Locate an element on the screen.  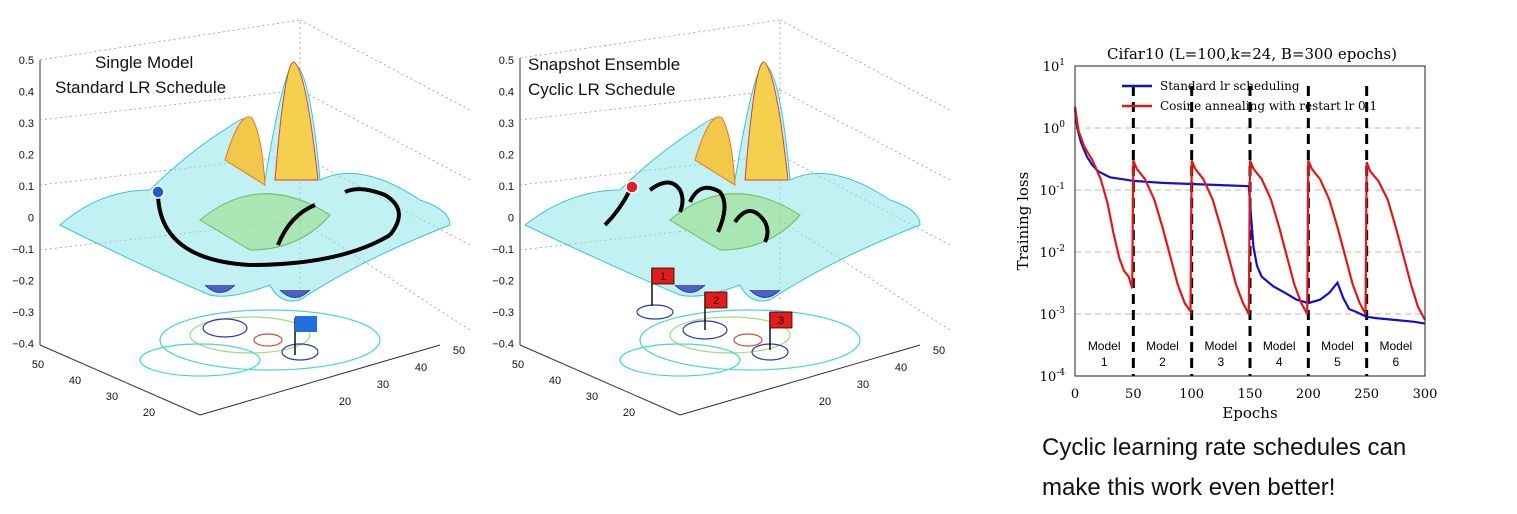
legend-entry: Standard lr scheduling is located at coordinates (1211, 86).